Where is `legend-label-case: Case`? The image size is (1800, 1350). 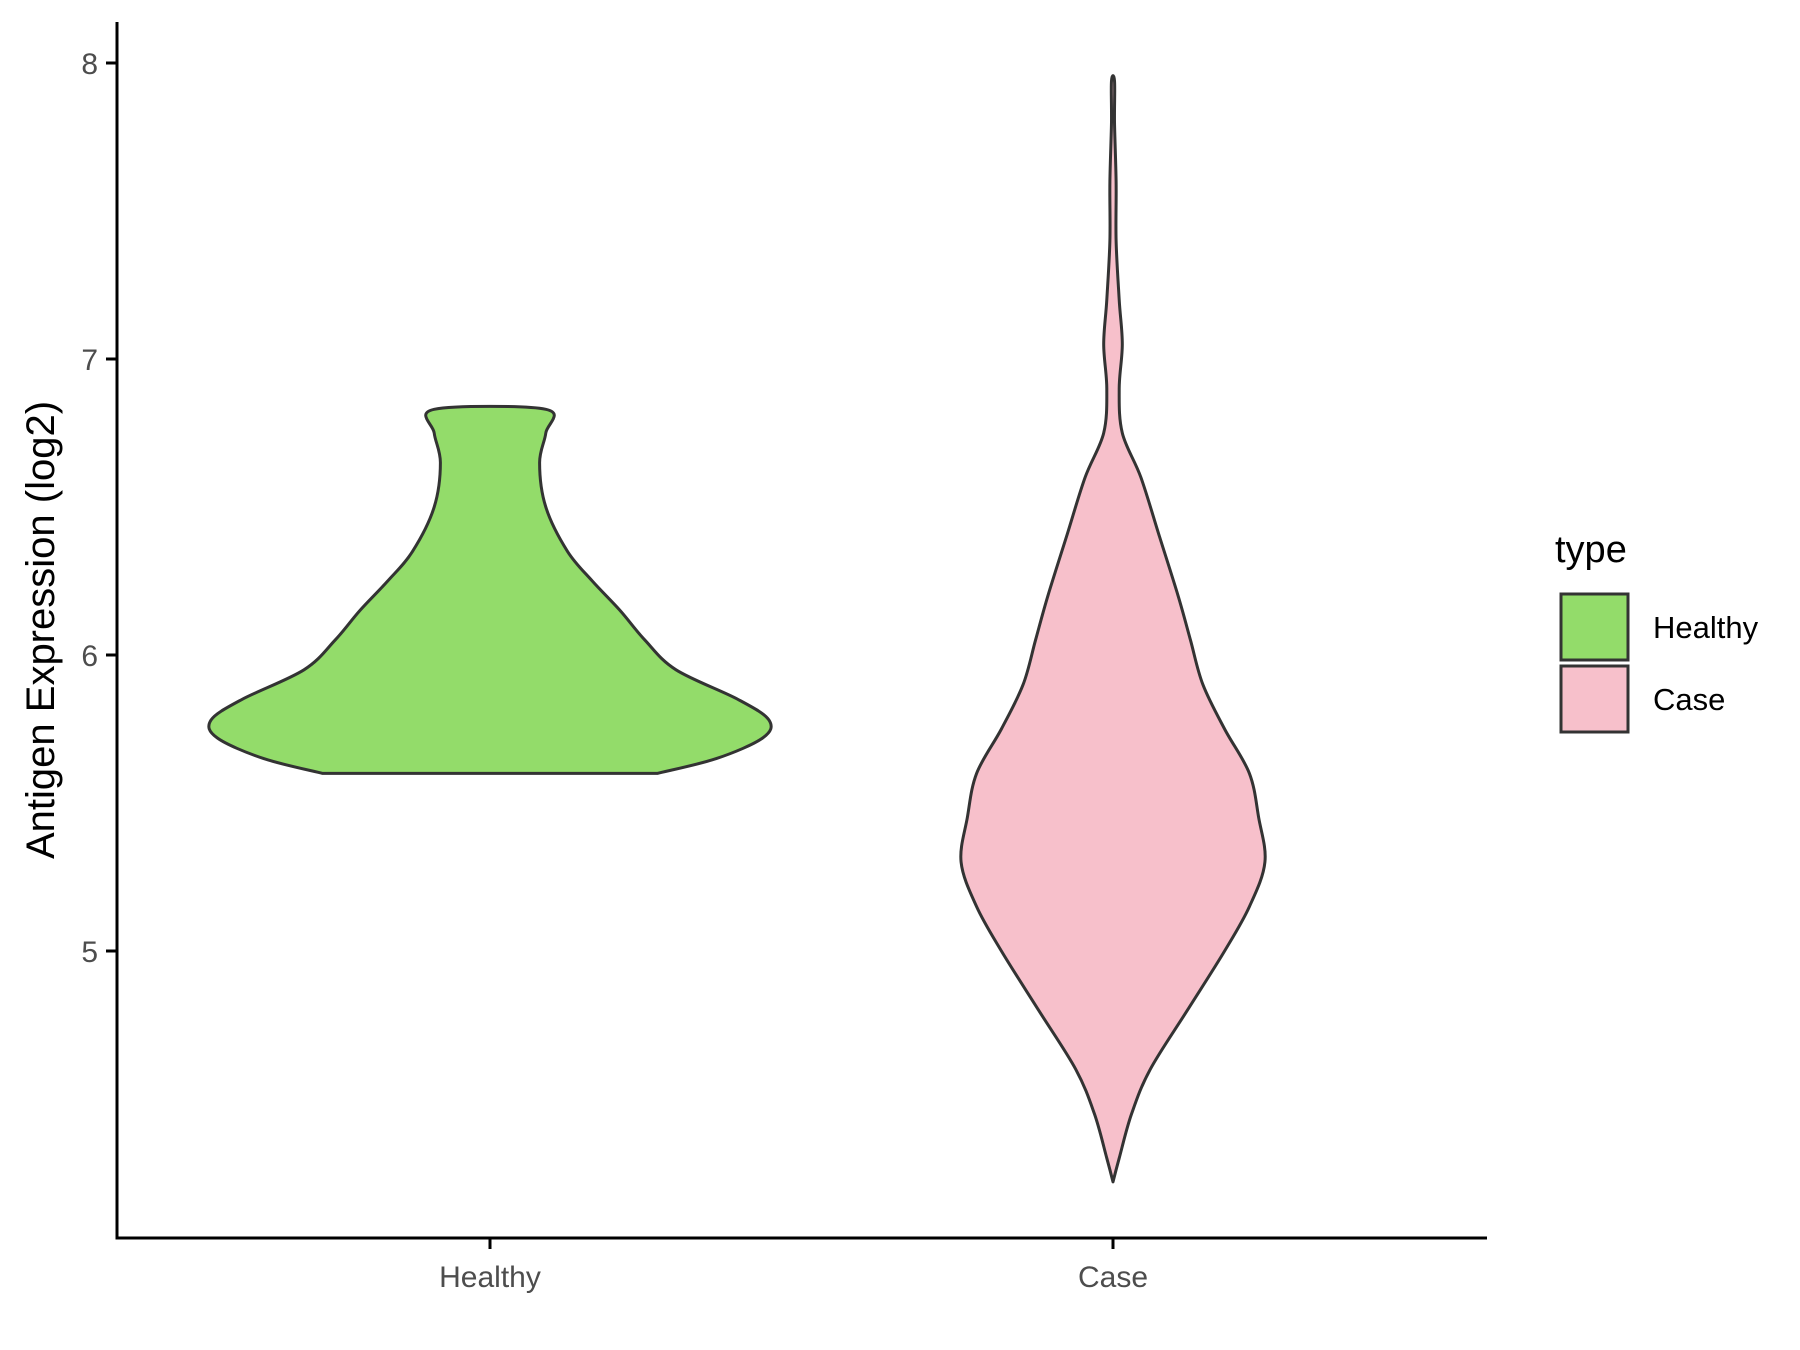
legend-label-case: Case is located at coordinates (1689, 699).